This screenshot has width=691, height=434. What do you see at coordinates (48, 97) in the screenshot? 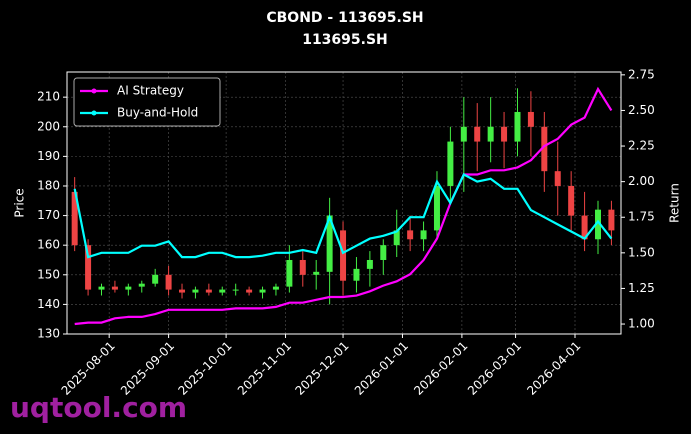
I see `y-tick-label: 210` at bounding box center [48, 97].